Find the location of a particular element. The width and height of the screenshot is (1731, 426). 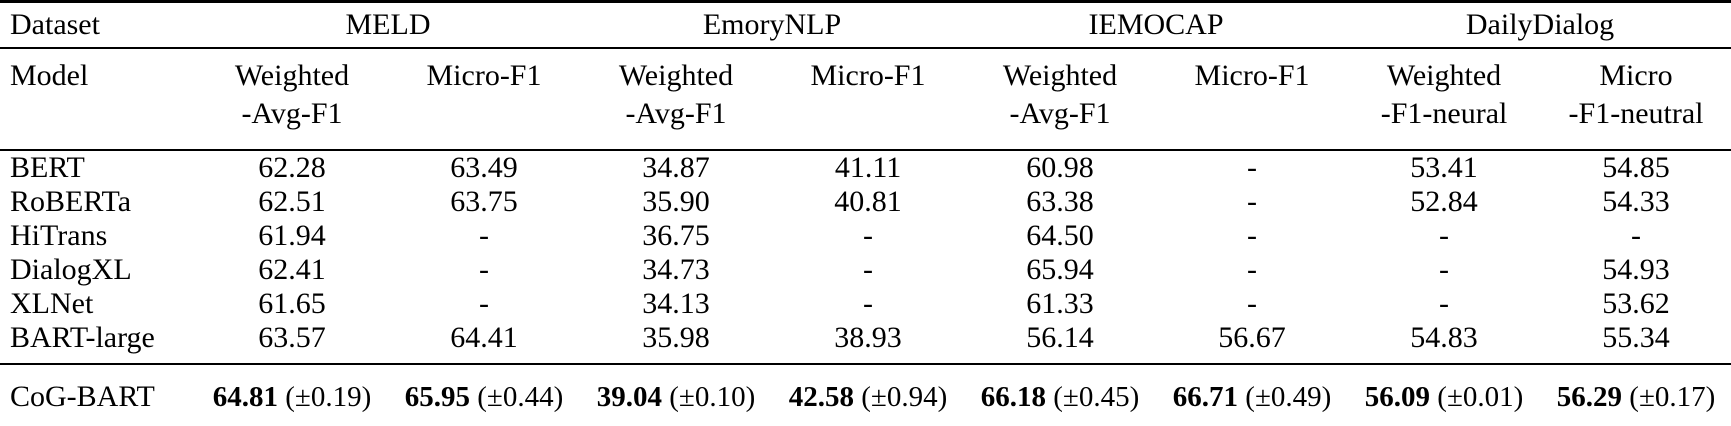

metric-value-with-std: 65.95 (±0.44) is located at coordinates (484, 394).